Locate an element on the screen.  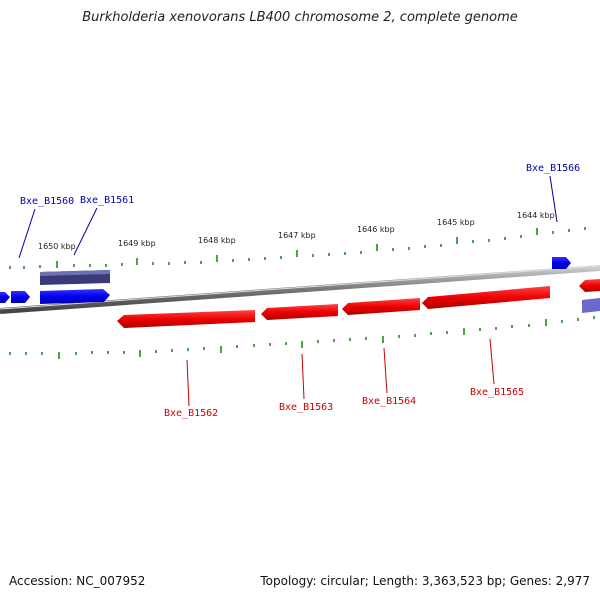
upper-tick-row is located at coordinates (297, 248).